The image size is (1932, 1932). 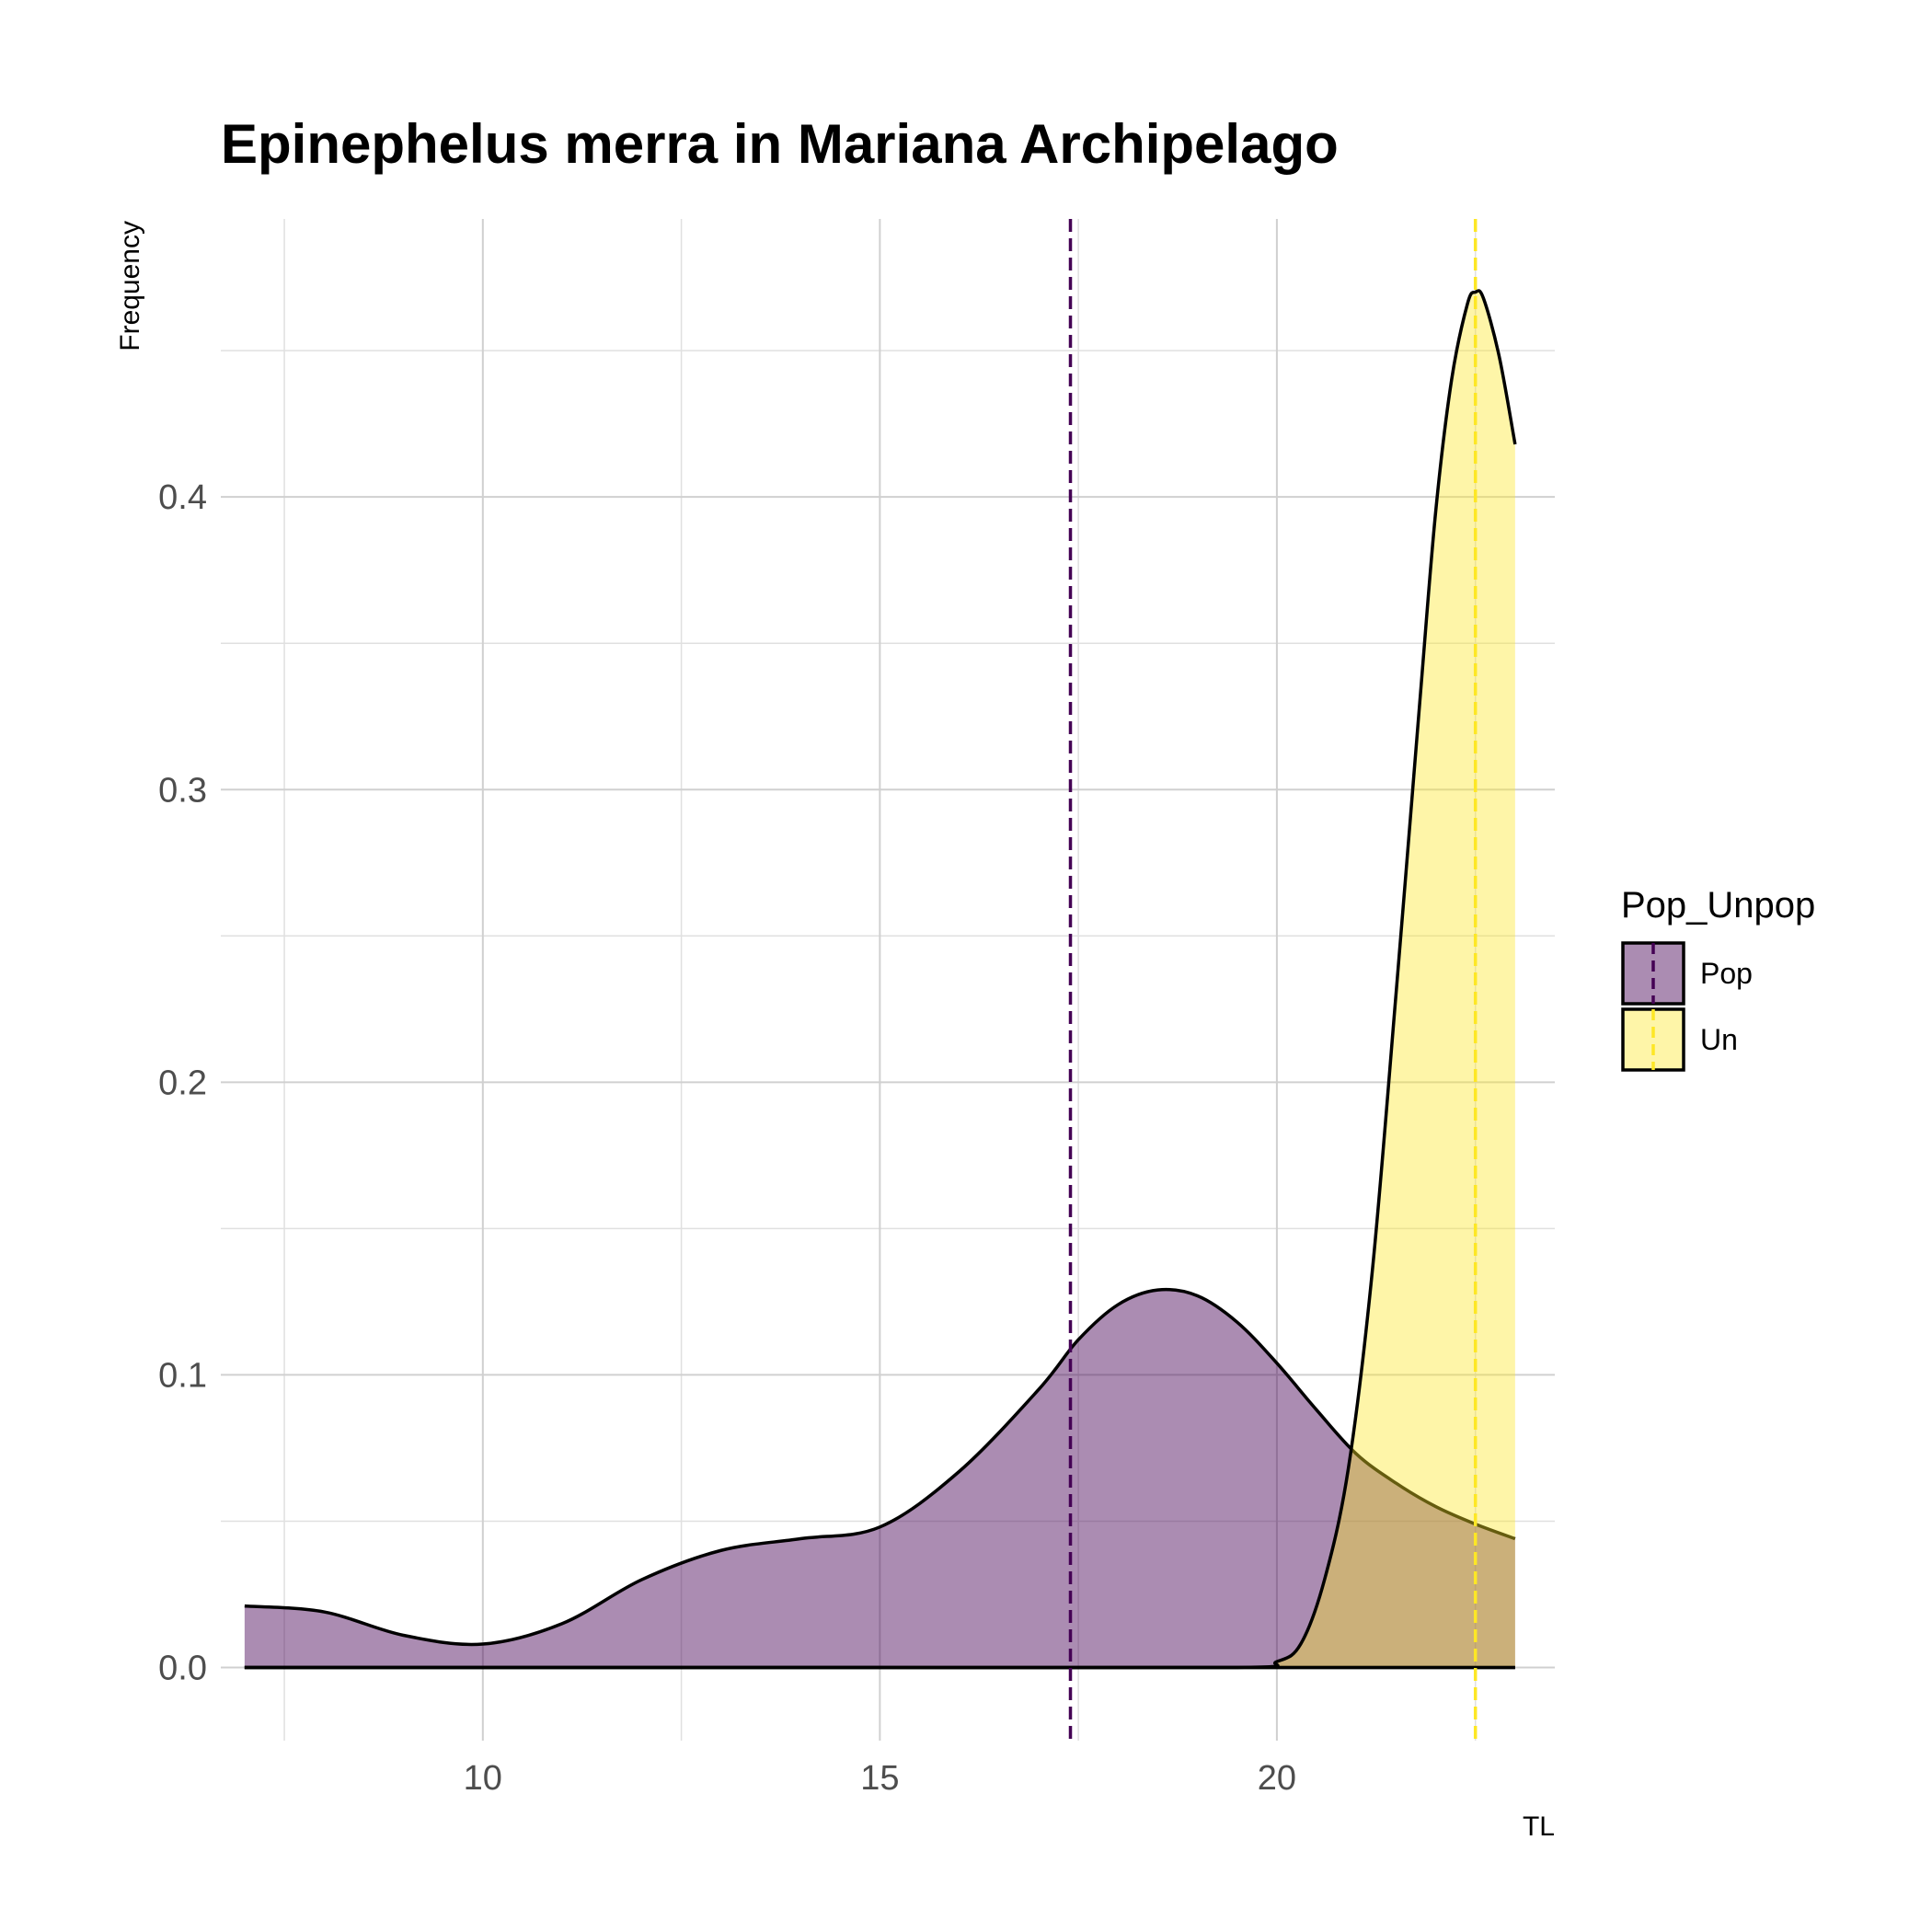 I want to click on x-tick-label: 20, so click(x=1277, y=1778).